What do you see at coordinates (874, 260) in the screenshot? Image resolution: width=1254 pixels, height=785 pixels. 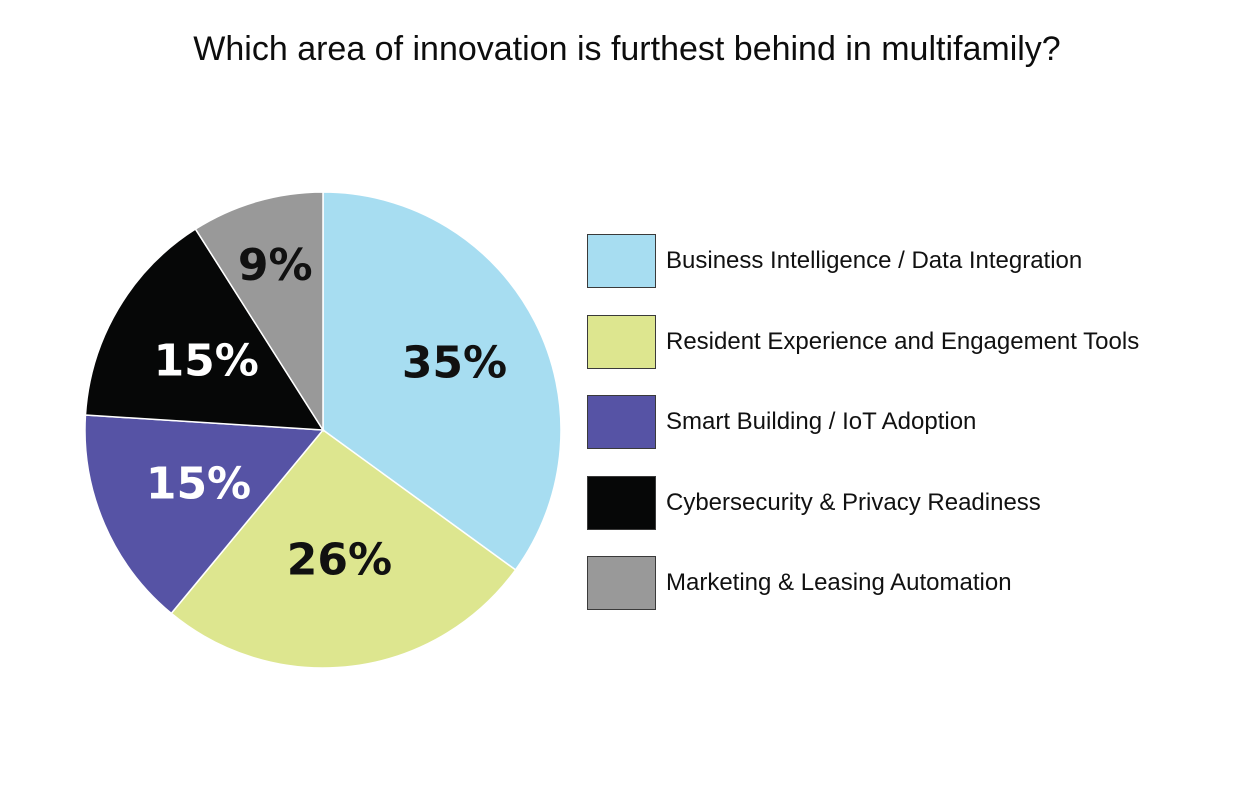 I see `legend-label: Business Intelligence / Data Integration` at bounding box center [874, 260].